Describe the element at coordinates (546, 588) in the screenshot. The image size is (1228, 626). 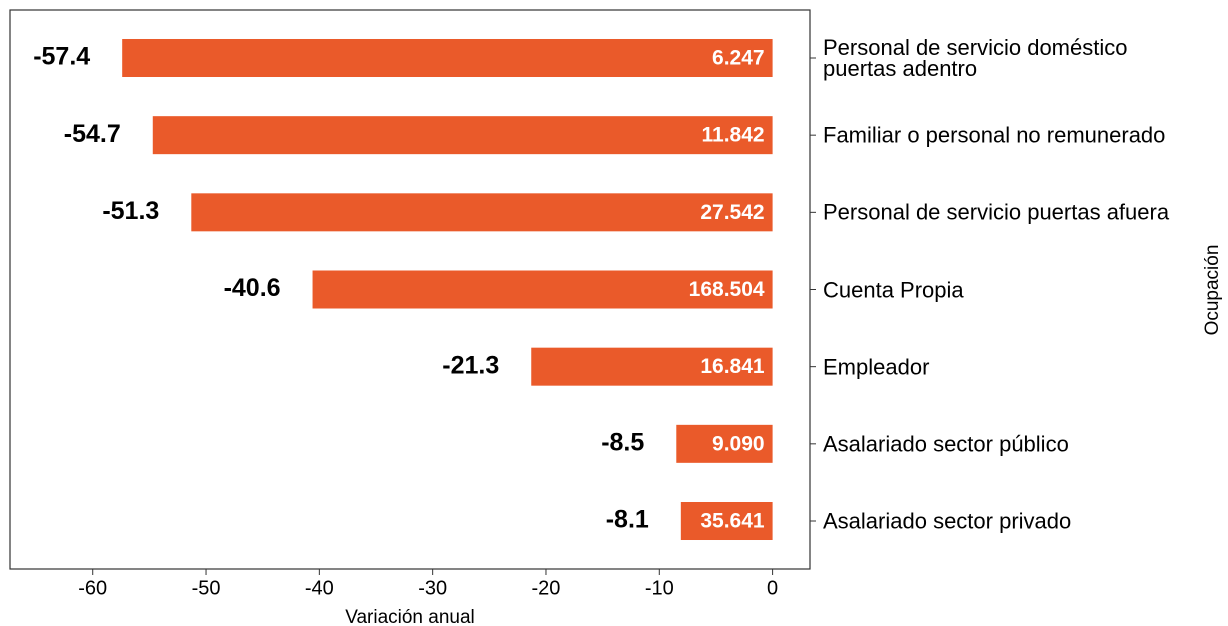
I see `x-tick-label: -20` at that location.